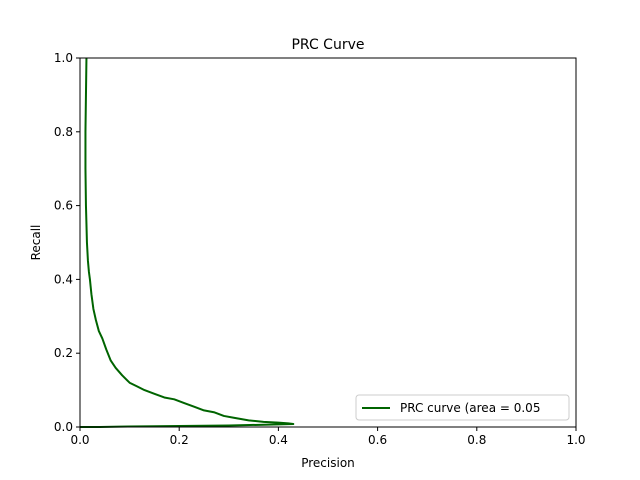 Image resolution: width=640 pixels, height=480 pixels. Describe the element at coordinates (476, 440) in the screenshot. I see `x-tick-label: 0.8` at that location.